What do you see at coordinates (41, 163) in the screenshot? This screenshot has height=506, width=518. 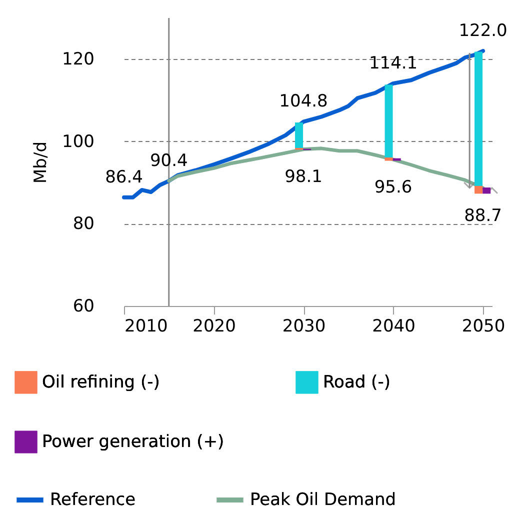 I see `y-axis-title: Mb/d` at bounding box center [41, 163].